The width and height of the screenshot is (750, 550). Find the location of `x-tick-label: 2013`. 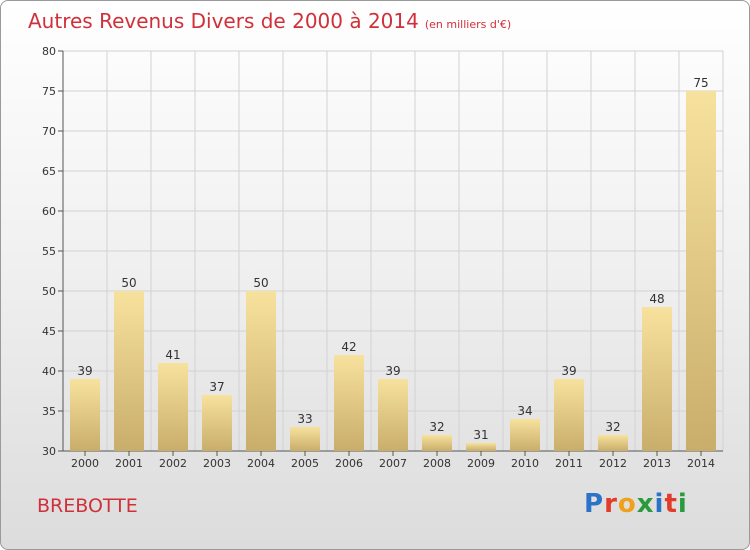

x-tick-label: 2013 is located at coordinates (657, 463).